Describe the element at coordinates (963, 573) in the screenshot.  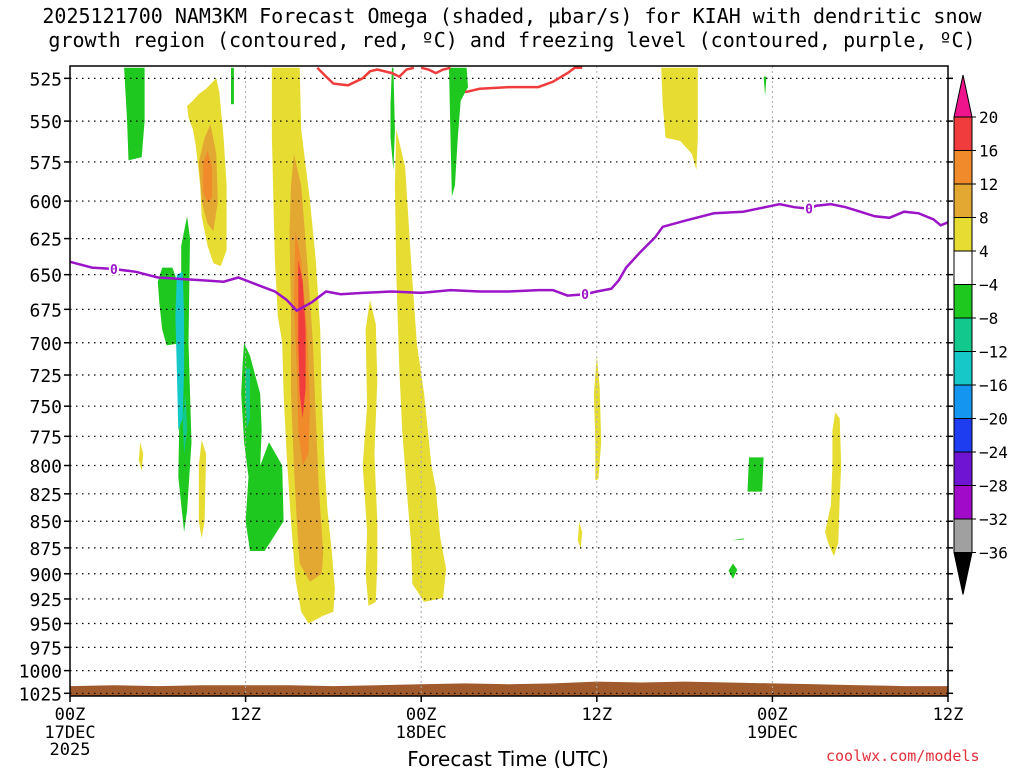
I see `colorbar-bottom-arrow` at that location.